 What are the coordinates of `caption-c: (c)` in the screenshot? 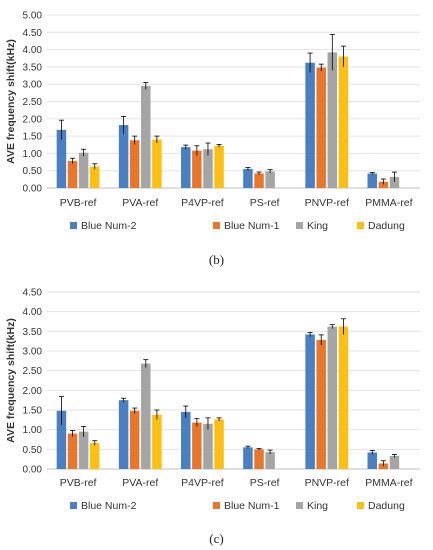 It's located at (216, 538).